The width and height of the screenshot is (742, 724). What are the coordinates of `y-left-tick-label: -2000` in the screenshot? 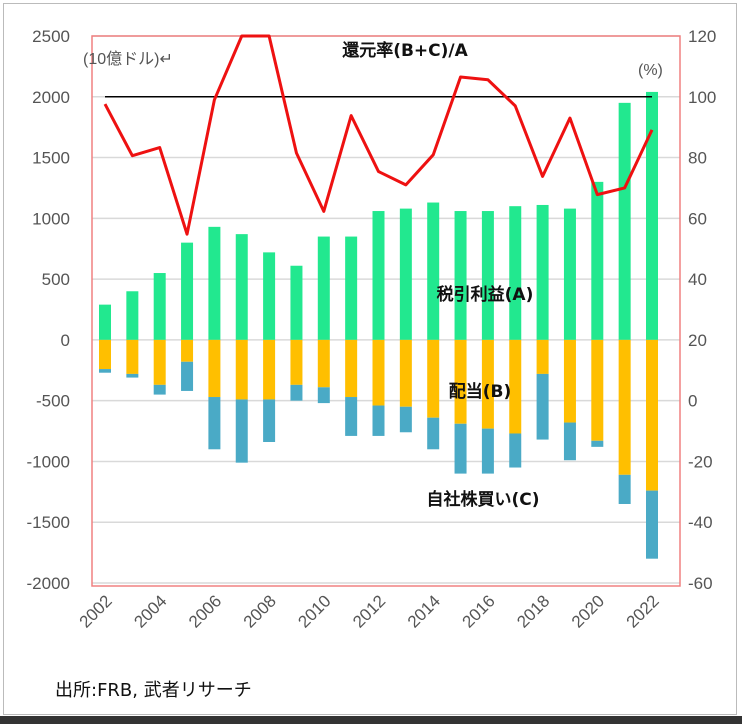 It's located at (48, 583).